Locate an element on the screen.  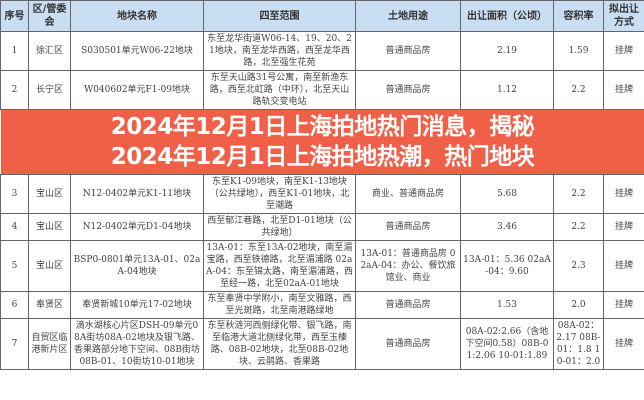
cell-index: 4 is located at coordinates (14, 227).